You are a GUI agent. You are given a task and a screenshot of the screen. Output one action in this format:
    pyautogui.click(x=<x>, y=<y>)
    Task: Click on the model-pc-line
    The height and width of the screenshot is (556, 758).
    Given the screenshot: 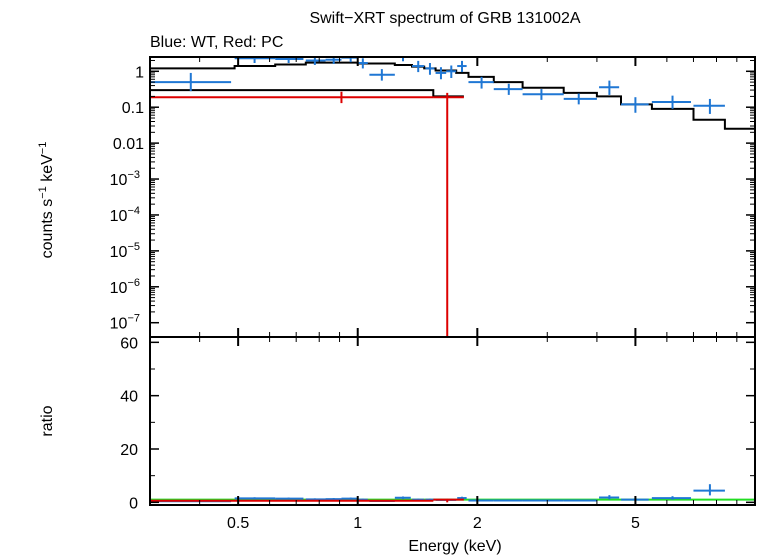 What is the action you would take?
    pyautogui.click(x=307, y=93)
    